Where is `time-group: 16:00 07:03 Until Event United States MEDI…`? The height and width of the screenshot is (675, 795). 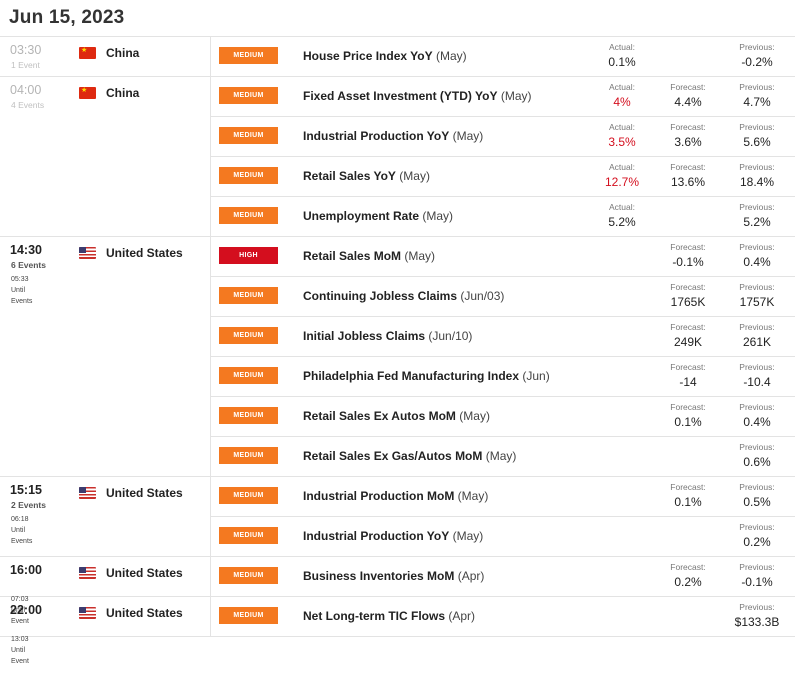 time-group: 16:00 07:03 Until Event United States MEDI… is located at coordinates (397, 591).